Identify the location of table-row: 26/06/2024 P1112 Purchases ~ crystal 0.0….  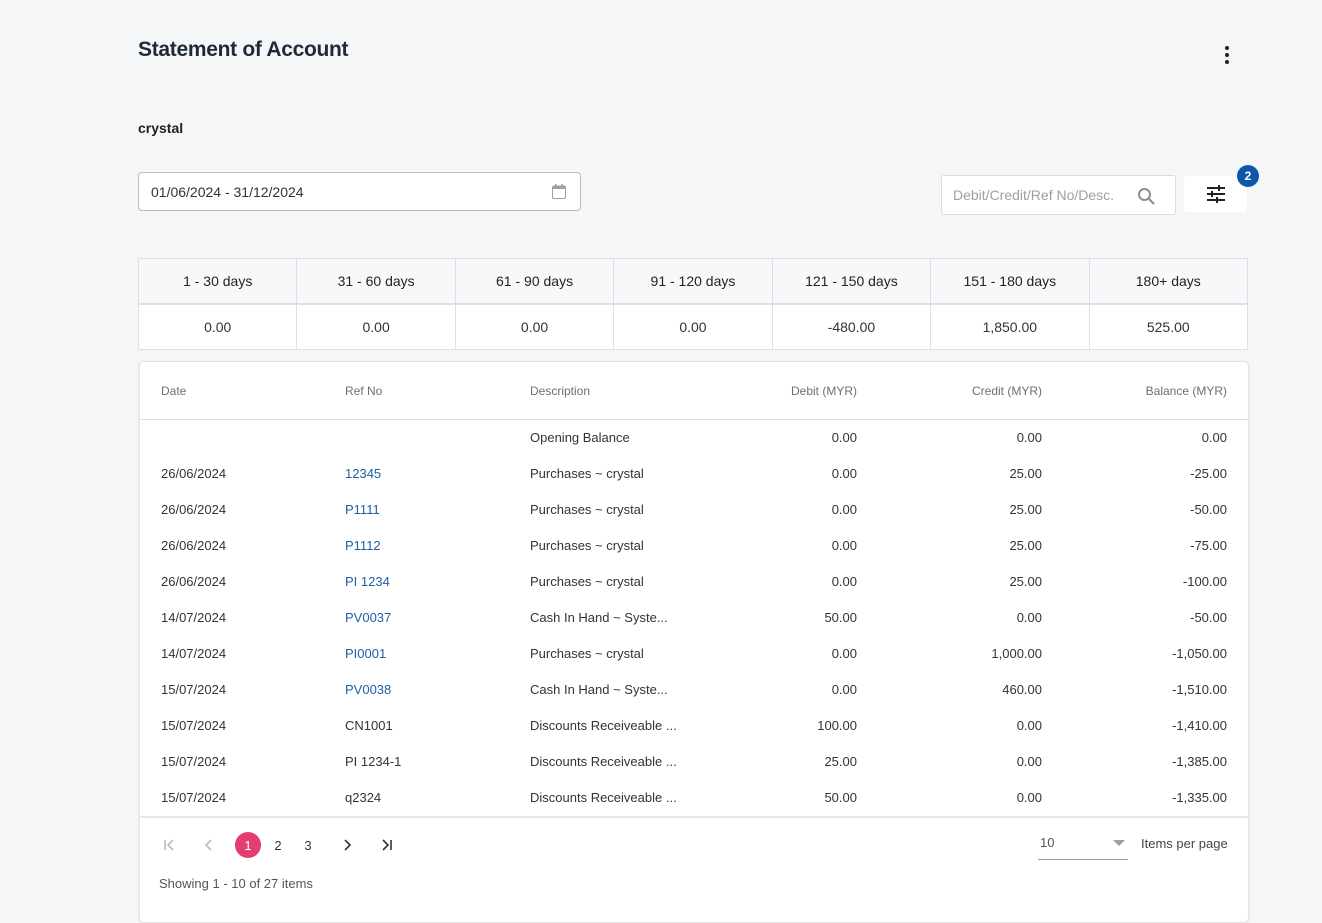
(694, 545).